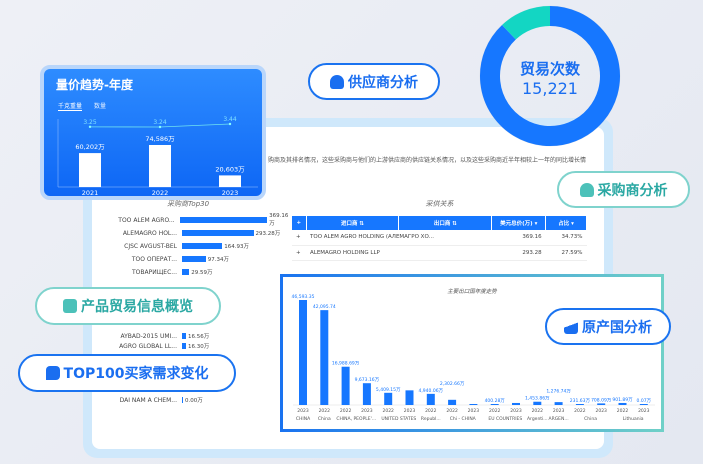 The height and width of the screenshot is (464, 703). Describe the element at coordinates (566, 253) in the screenshot. I see `share-cell: 27.59%` at that location.